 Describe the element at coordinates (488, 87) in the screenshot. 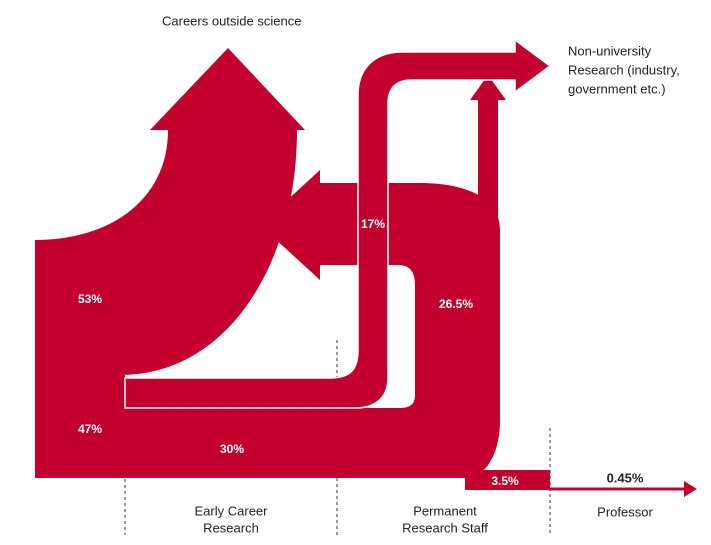

I see `non-university-arrow-head` at that location.